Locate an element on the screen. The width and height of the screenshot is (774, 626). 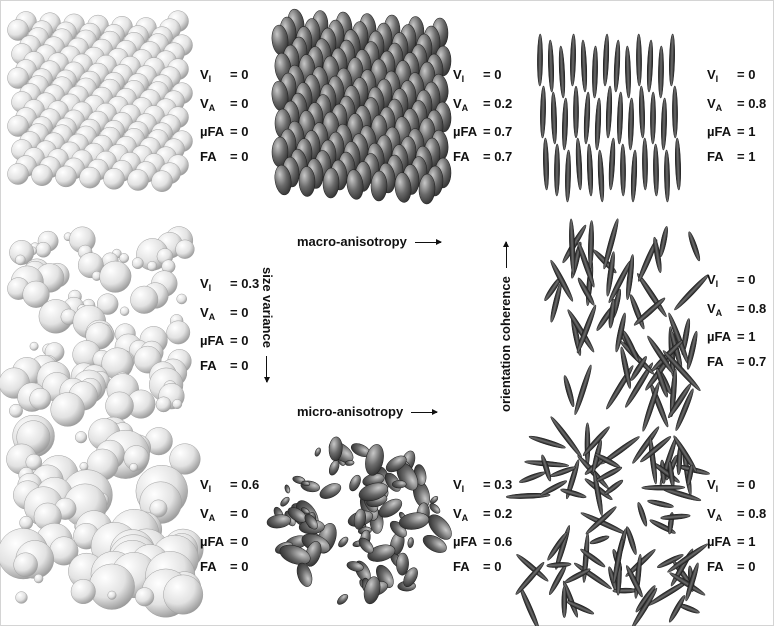
panel-9-sticks-random is located at coordinates (607, 521).